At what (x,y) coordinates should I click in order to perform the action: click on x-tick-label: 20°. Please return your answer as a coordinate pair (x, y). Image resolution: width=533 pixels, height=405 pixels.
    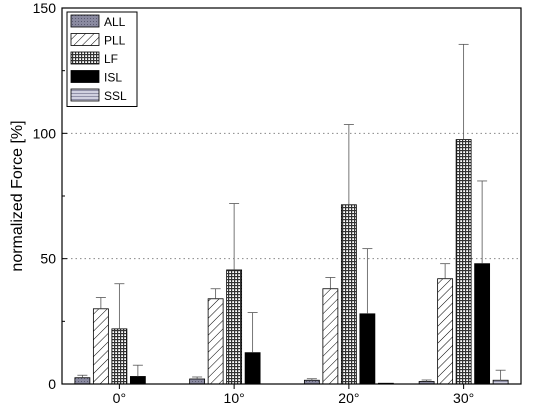
    Looking at the image, I should click on (348, 397).